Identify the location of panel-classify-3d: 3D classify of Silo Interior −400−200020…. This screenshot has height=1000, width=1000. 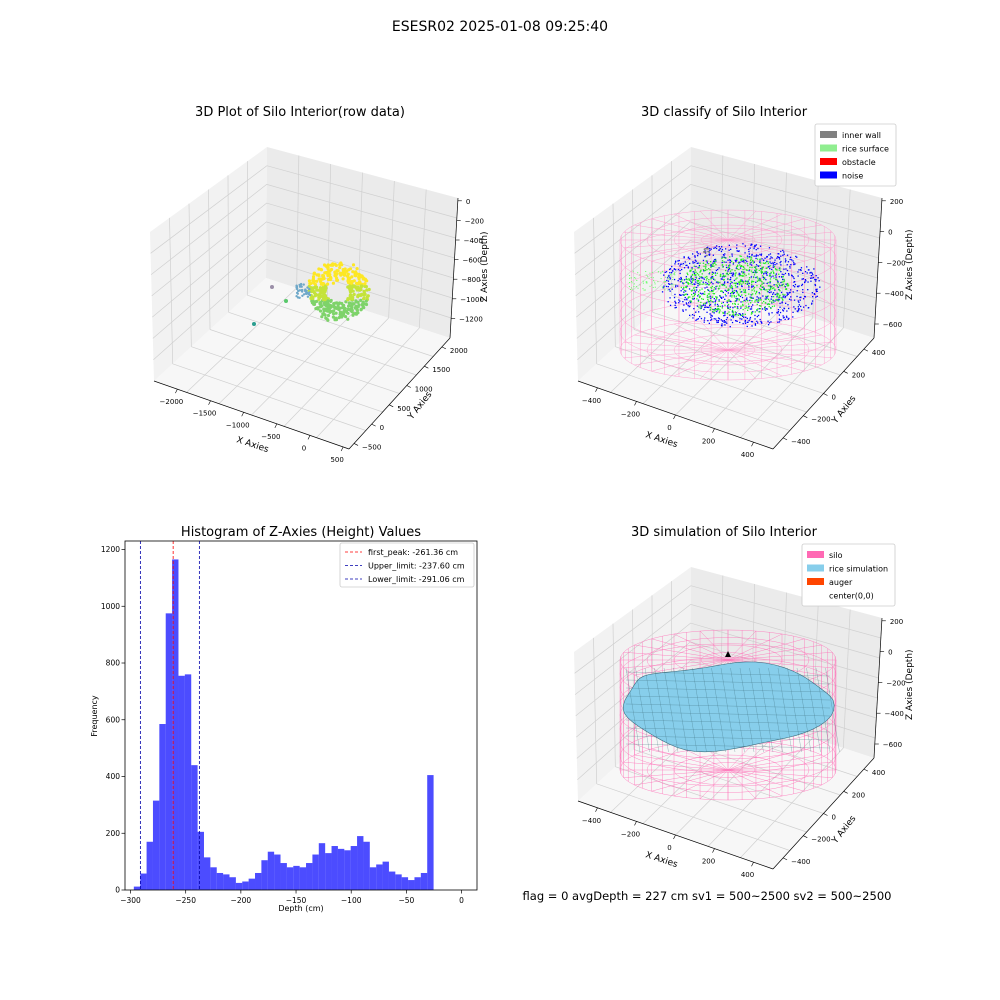
(744, 282).